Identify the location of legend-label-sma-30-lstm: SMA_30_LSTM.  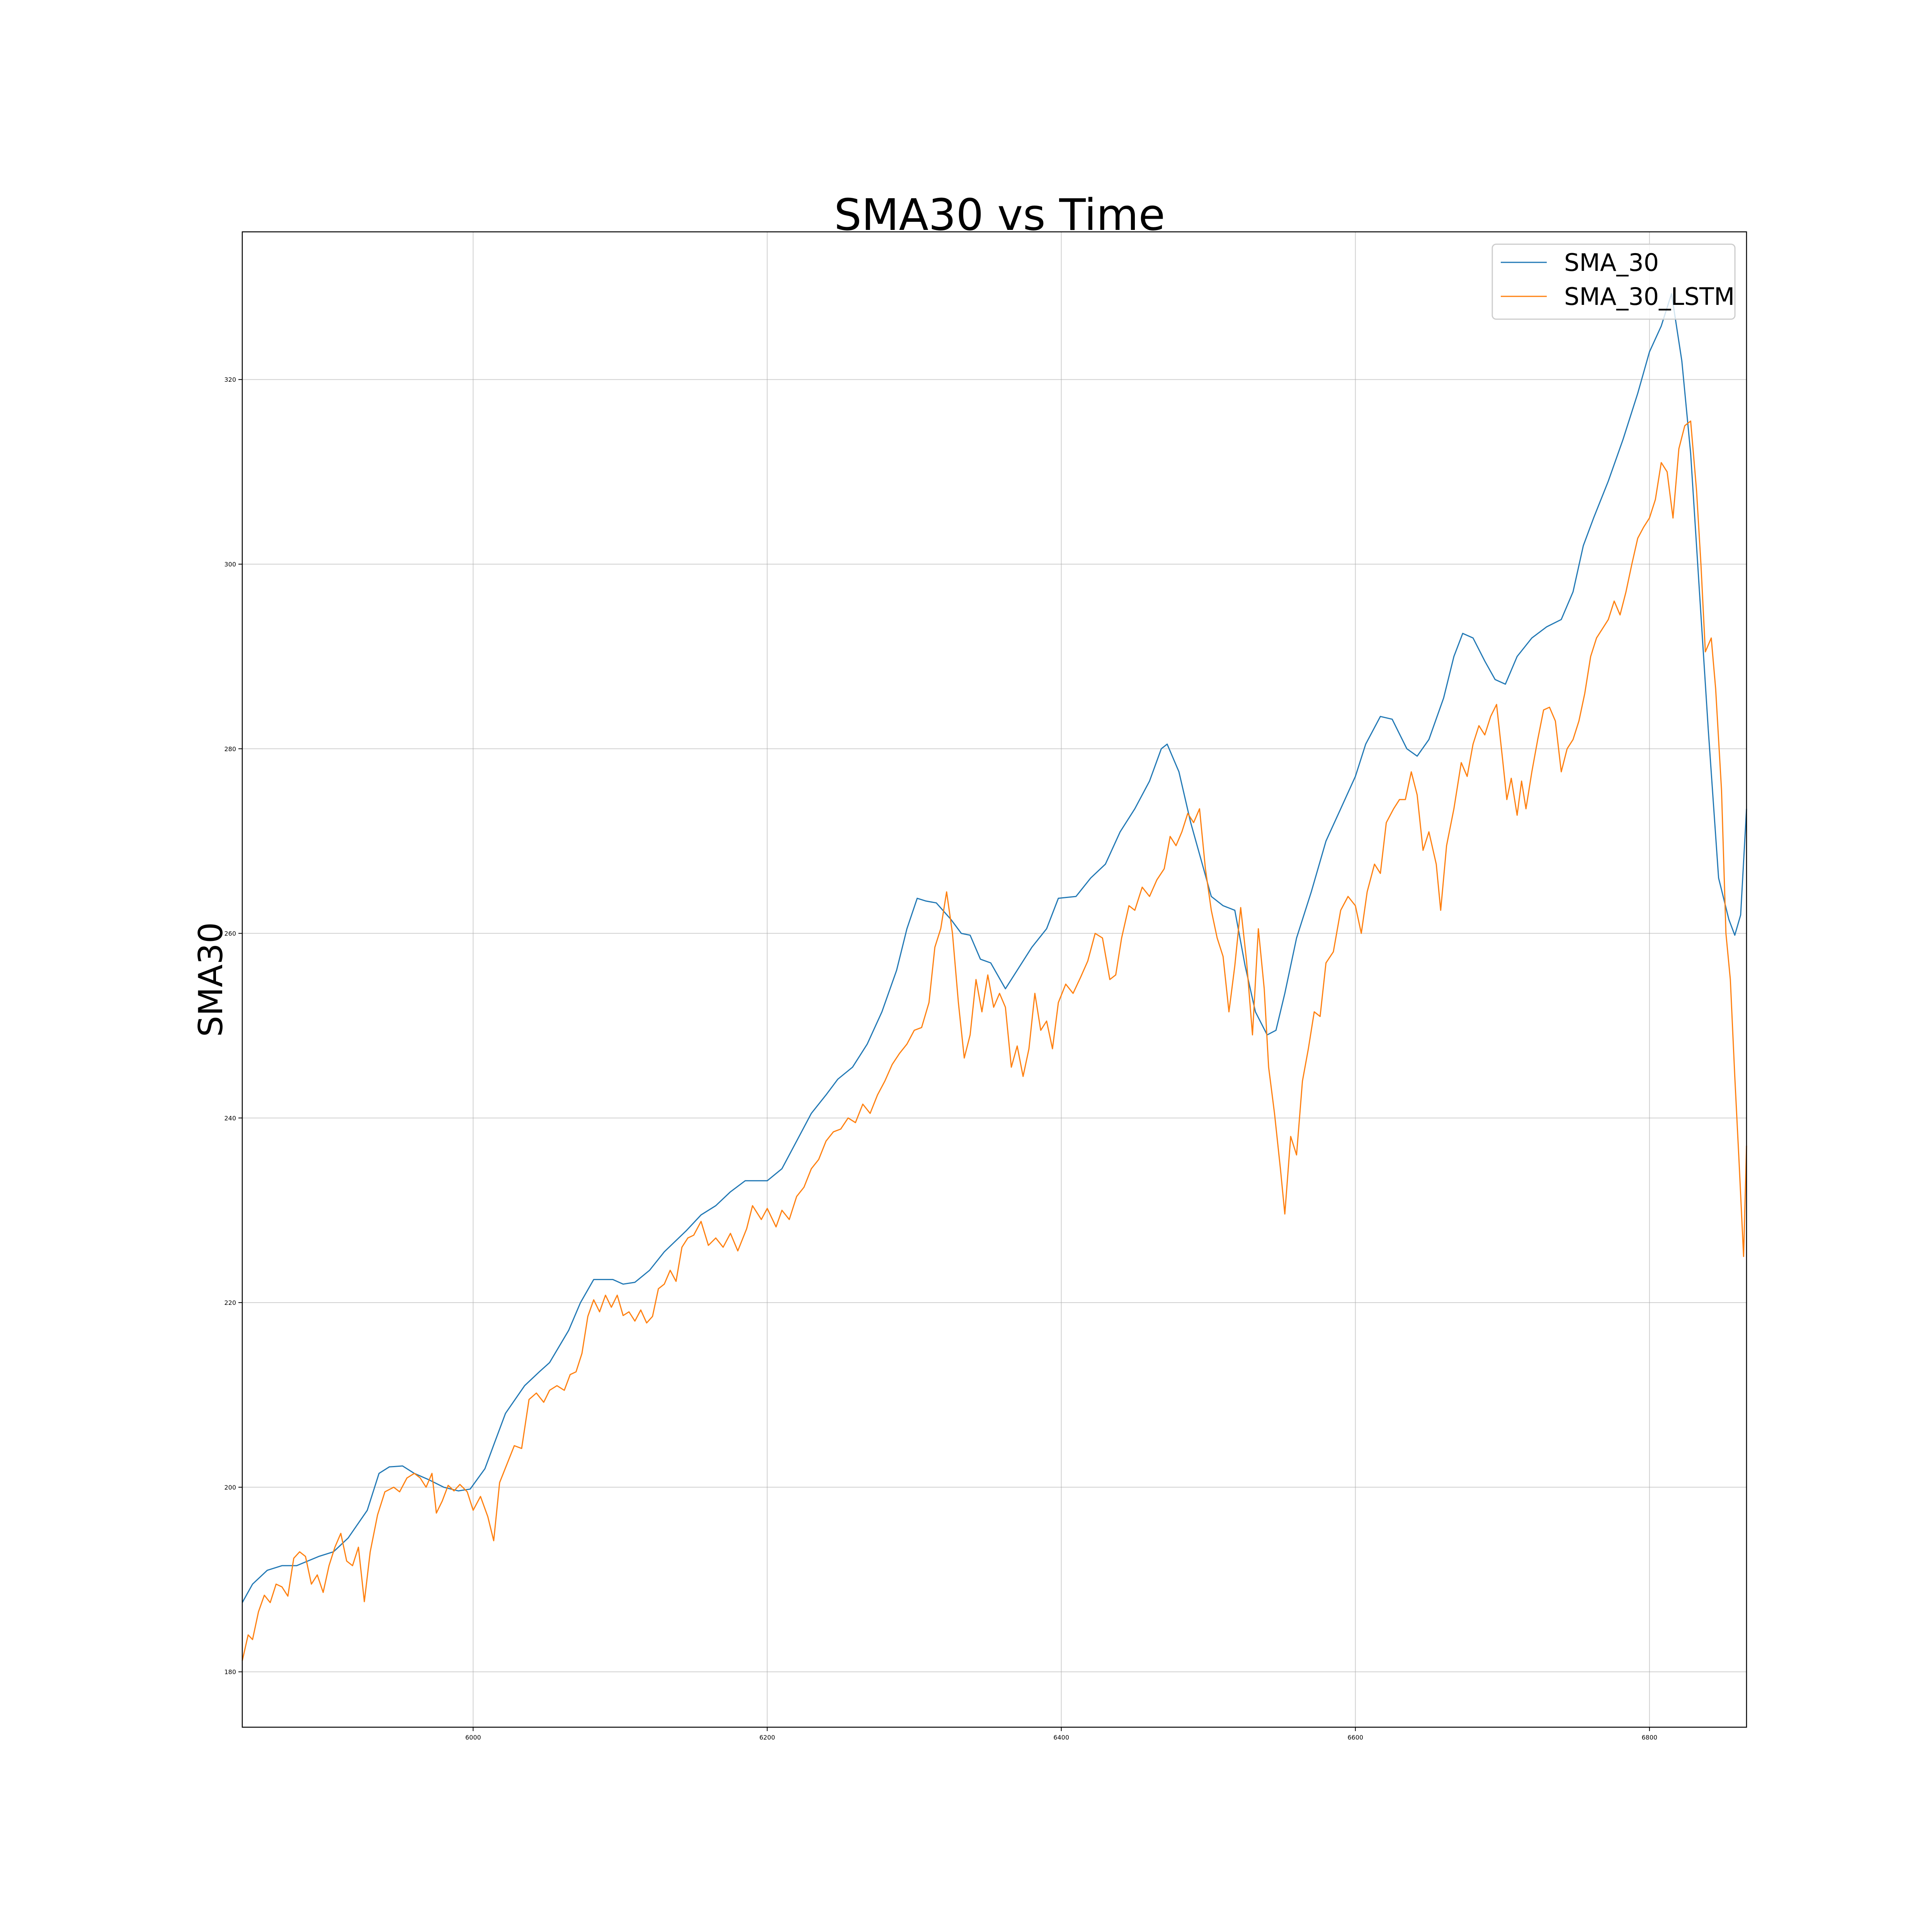
(1650, 296).